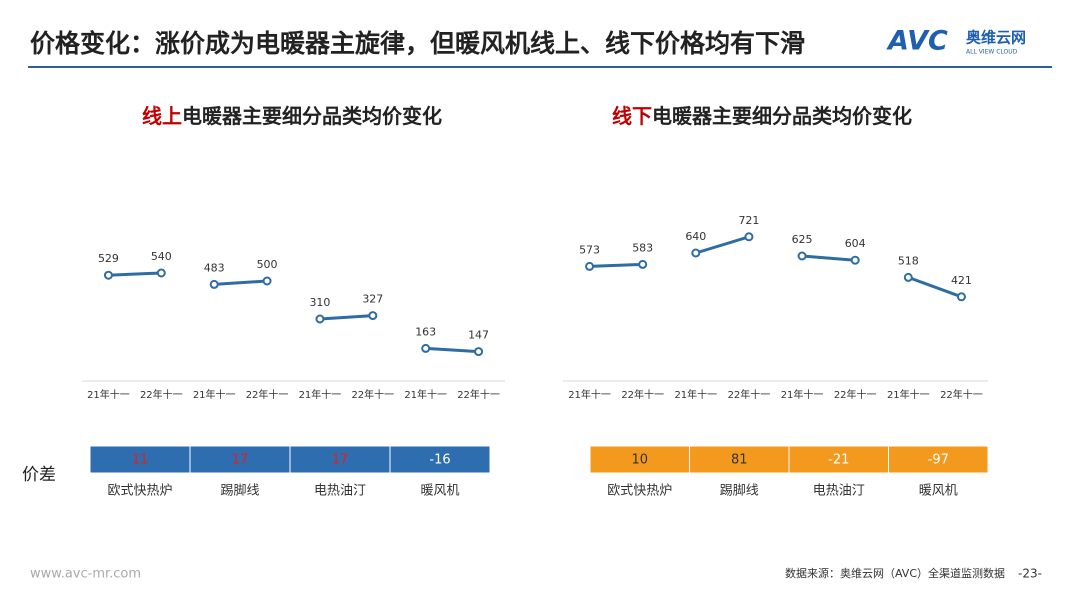 The width and height of the screenshot is (1080, 608). Describe the element at coordinates (992, 52) in the screenshot. I see `logo-sub: ALL VIEW CLOUD` at that location.